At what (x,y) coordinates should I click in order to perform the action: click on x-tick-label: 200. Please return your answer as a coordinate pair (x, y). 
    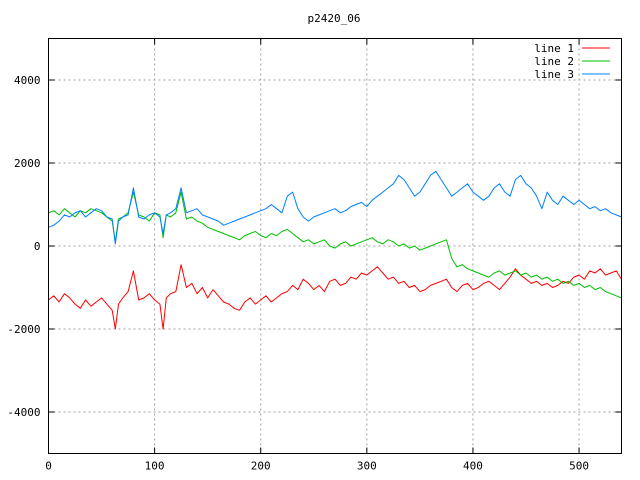
    Looking at the image, I should click on (261, 466).